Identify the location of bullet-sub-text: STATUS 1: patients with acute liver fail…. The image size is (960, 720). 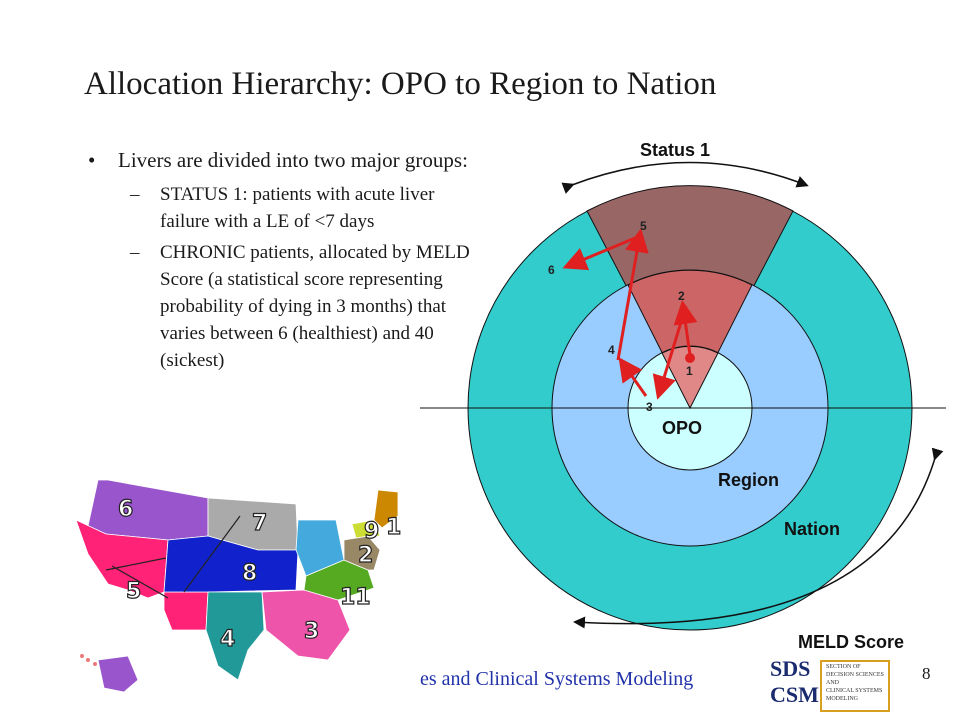
(297, 208).